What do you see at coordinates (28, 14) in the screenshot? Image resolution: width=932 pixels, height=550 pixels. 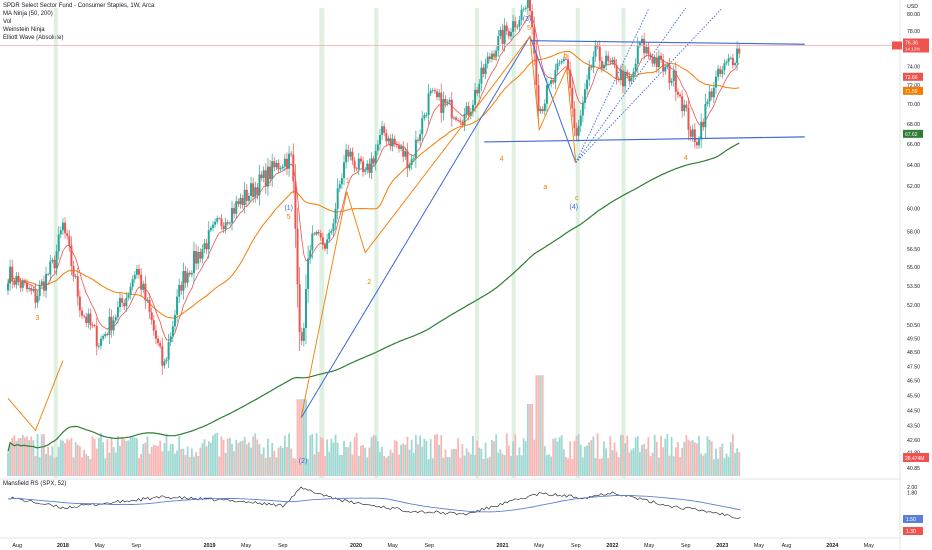 I see `legend-indicator-ma: MA Ninja (50, 200)` at bounding box center [28, 14].